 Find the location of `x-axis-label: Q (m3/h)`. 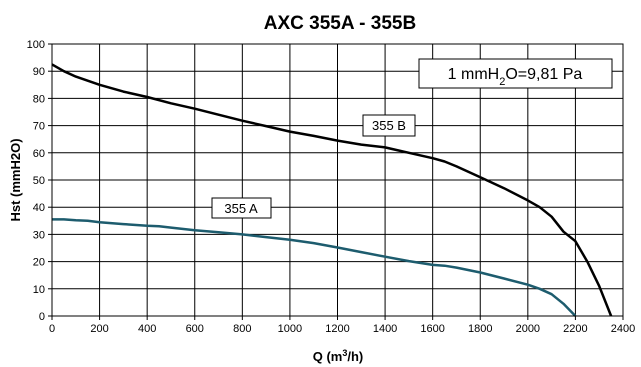

x-axis-label: Q (m3/h) is located at coordinates (338, 356).